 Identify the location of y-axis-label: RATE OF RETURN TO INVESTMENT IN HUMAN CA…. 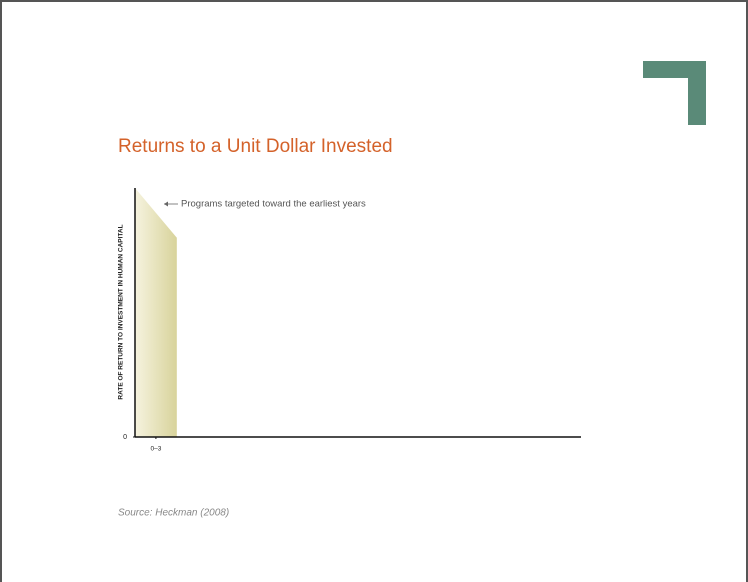
(121, 311).